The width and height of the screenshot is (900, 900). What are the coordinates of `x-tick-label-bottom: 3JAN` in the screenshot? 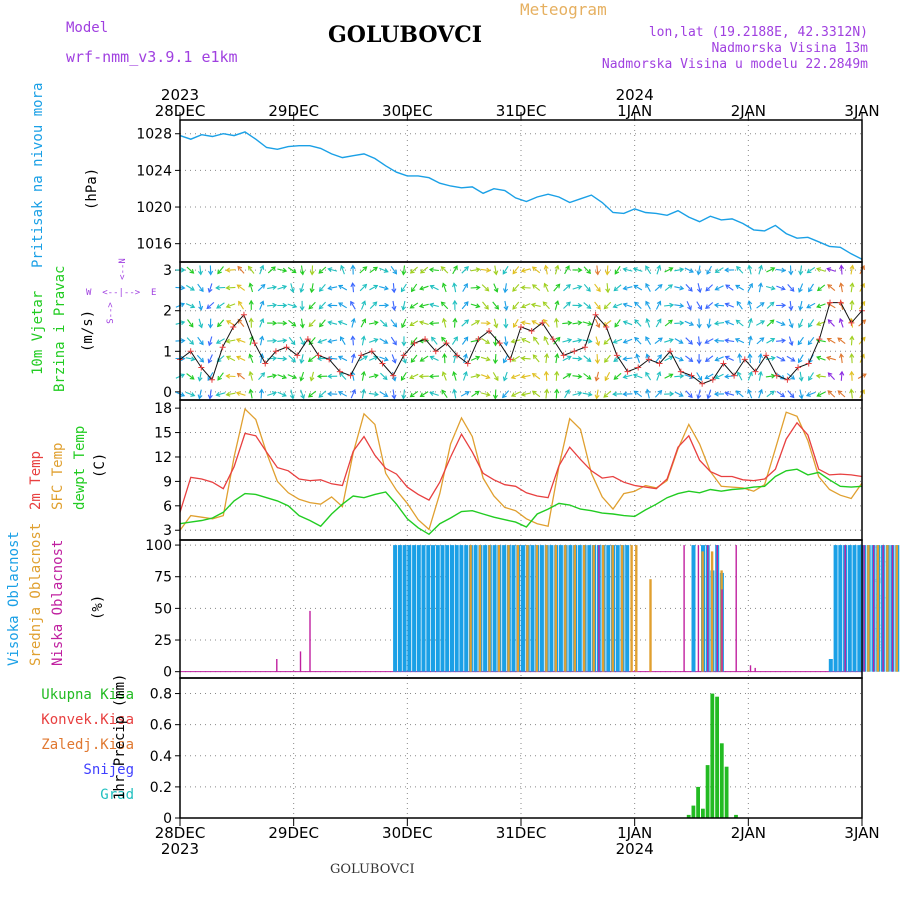 It's located at (861, 833).